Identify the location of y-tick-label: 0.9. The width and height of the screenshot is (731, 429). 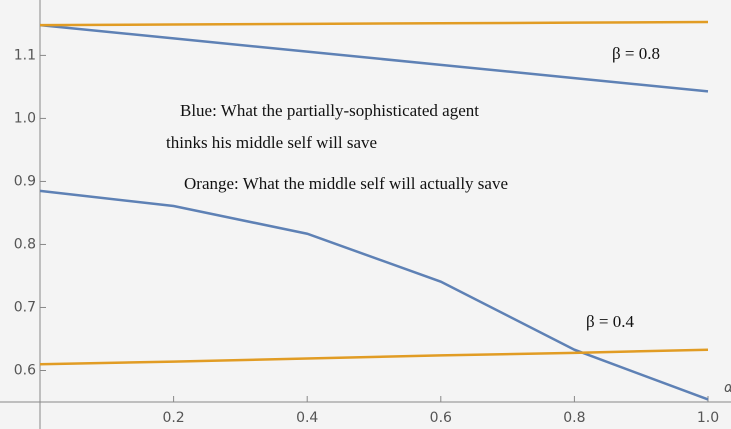
(25, 181).